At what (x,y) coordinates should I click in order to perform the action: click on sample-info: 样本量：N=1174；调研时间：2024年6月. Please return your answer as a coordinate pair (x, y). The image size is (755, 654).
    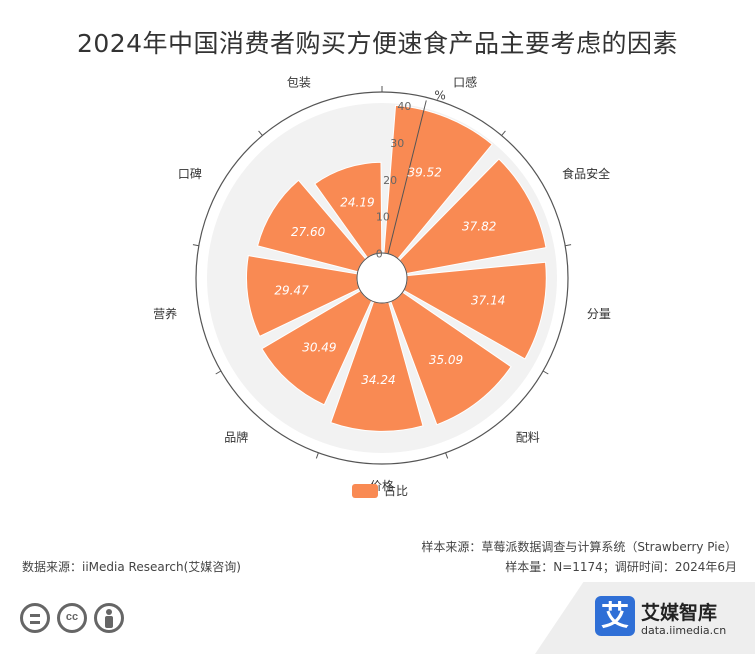
    Looking at the image, I should click on (621, 567).